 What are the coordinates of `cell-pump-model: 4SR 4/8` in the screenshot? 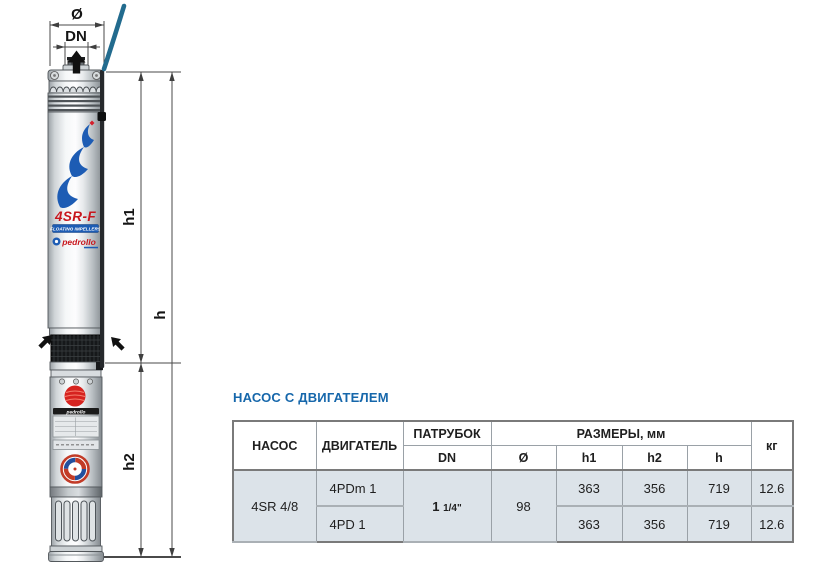 It's located at (274, 506).